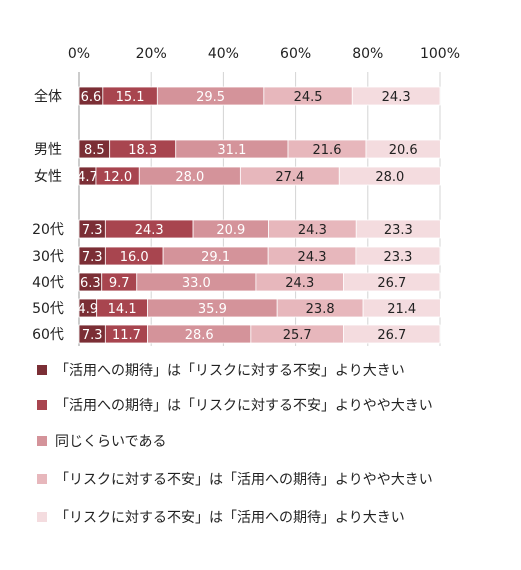  Describe the element at coordinates (91, 97) in the screenshot. I see `data-label: 6.6` at that location.